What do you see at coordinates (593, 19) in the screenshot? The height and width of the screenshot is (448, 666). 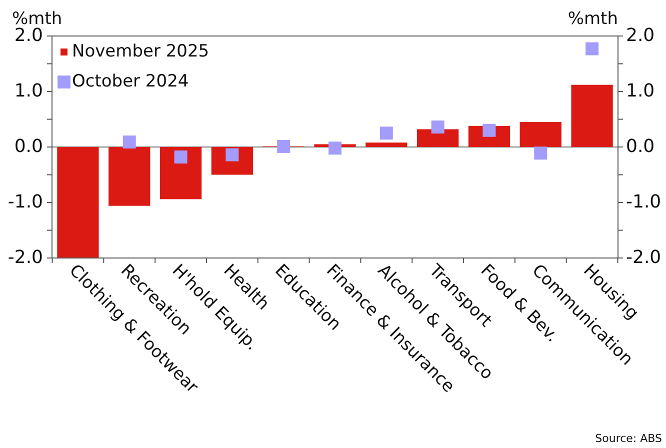 I see `y2-axis-title: %mth` at bounding box center [593, 19].